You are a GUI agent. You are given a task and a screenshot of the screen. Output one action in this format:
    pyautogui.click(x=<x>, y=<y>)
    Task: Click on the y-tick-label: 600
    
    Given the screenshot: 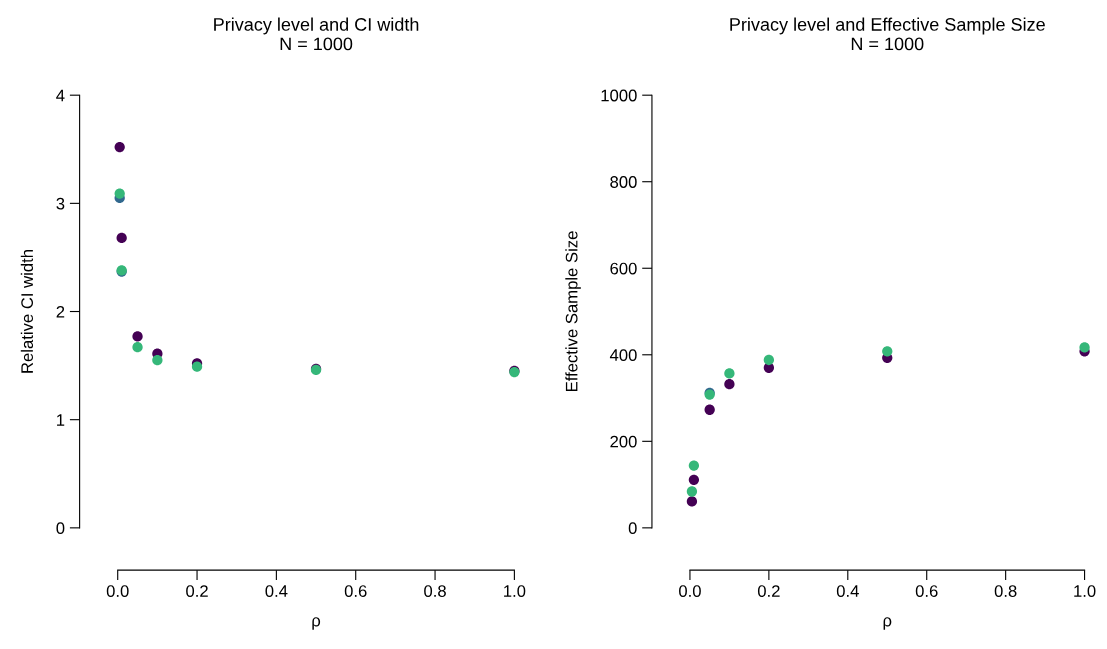 What is the action you would take?
    pyautogui.click(x=623, y=268)
    